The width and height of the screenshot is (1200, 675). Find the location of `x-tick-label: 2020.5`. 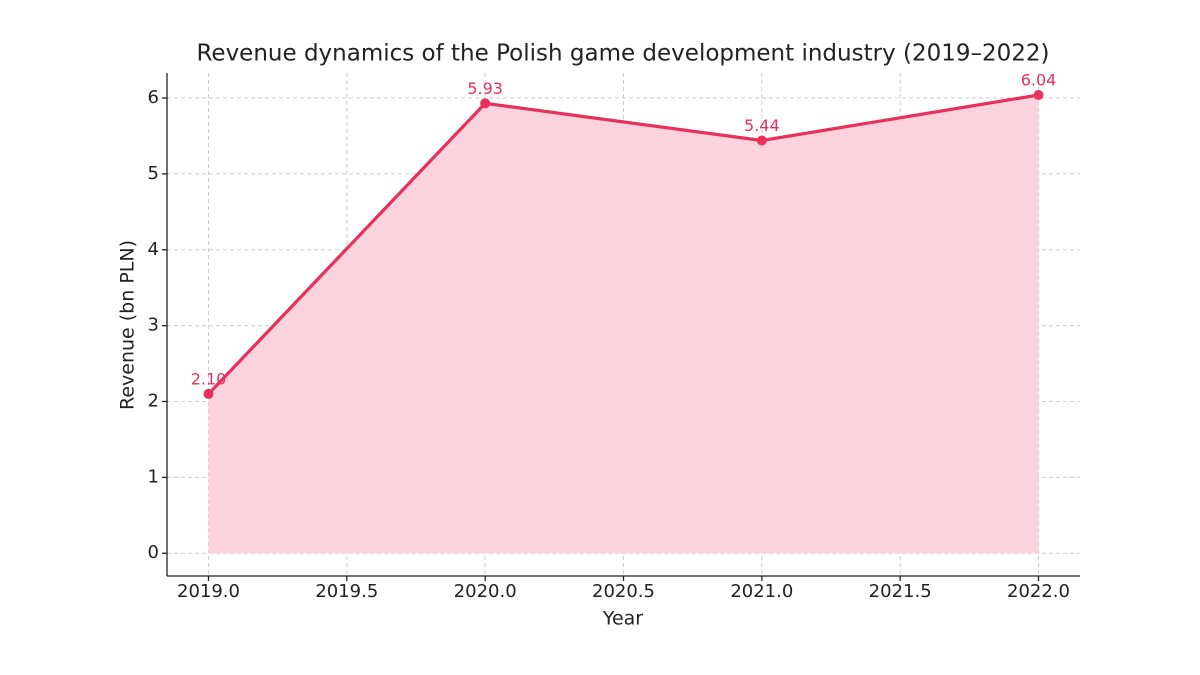

x-tick-label: 2020.5 is located at coordinates (623, 591).